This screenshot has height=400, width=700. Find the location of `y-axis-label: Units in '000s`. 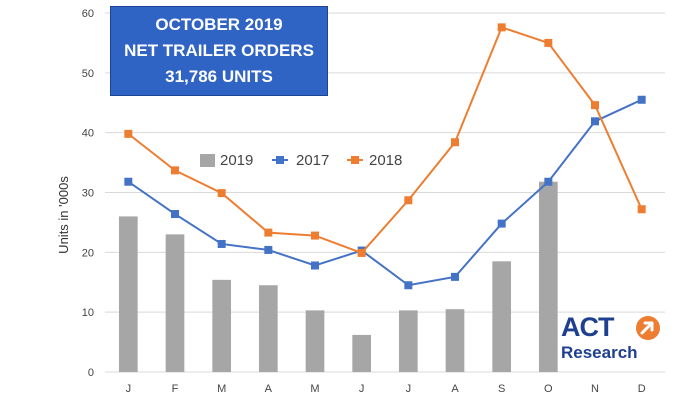

y-axis-label: Units in '000s is located at coordinates (63, 215).